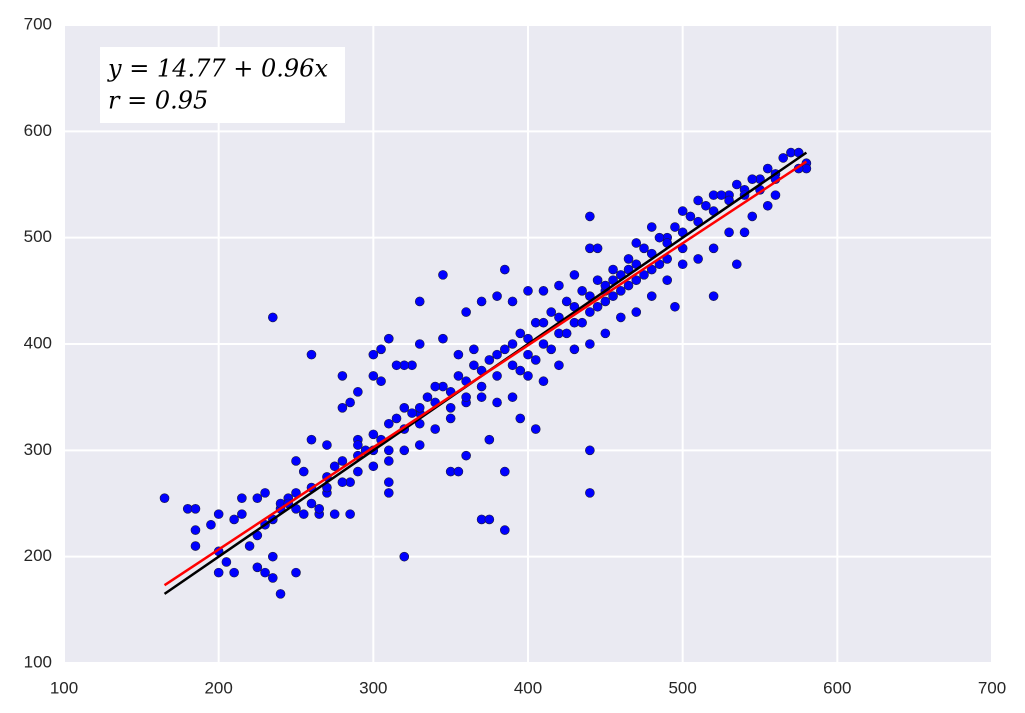 The height and width of the screenshot is (713, 1025). Describe the element at coordinates (373, 687) in the screenshot. I see `x-tick-label: 300` at that location.